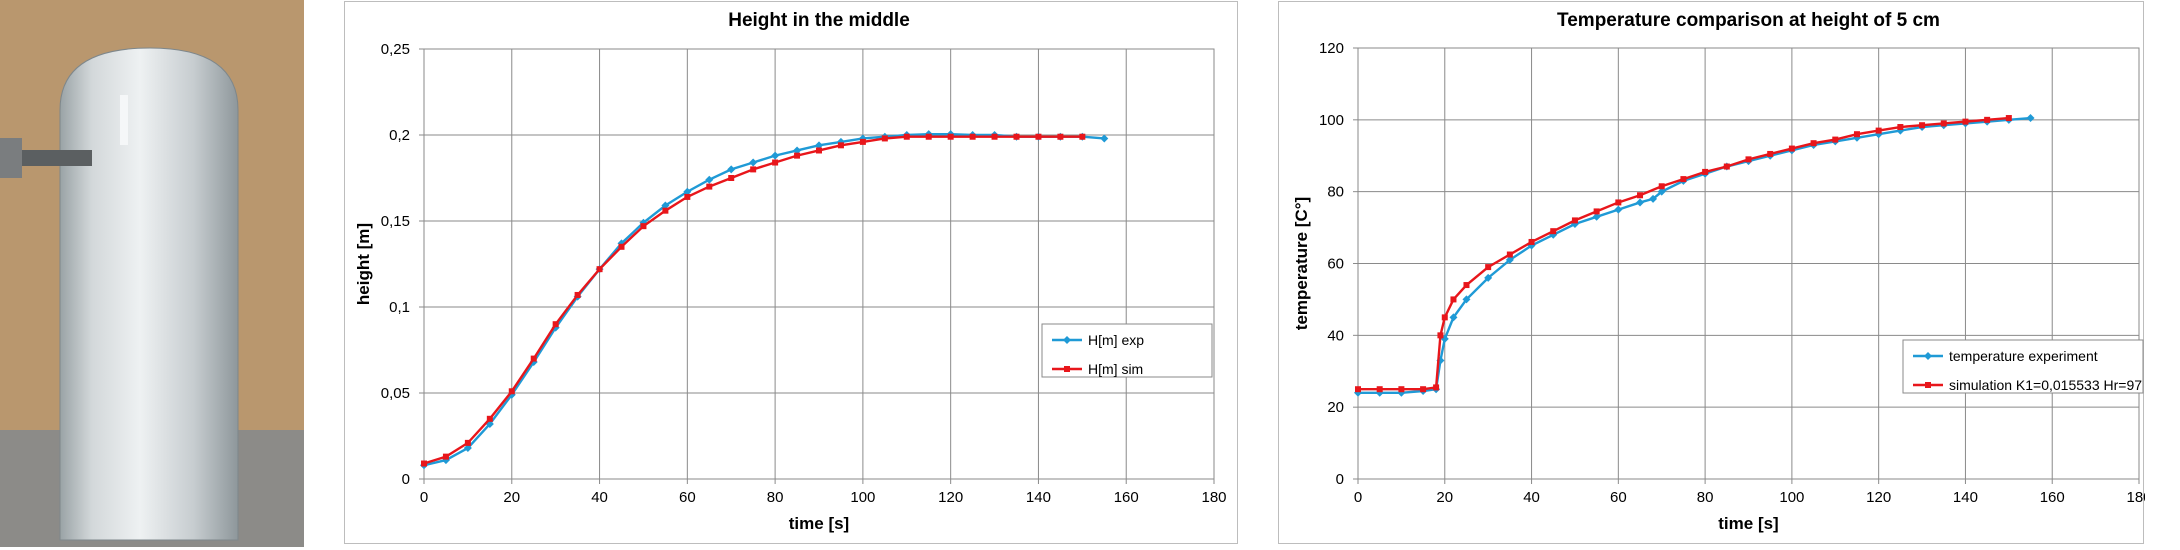  I want to click on legend-label: H[m] sim, so click(1115, 369).